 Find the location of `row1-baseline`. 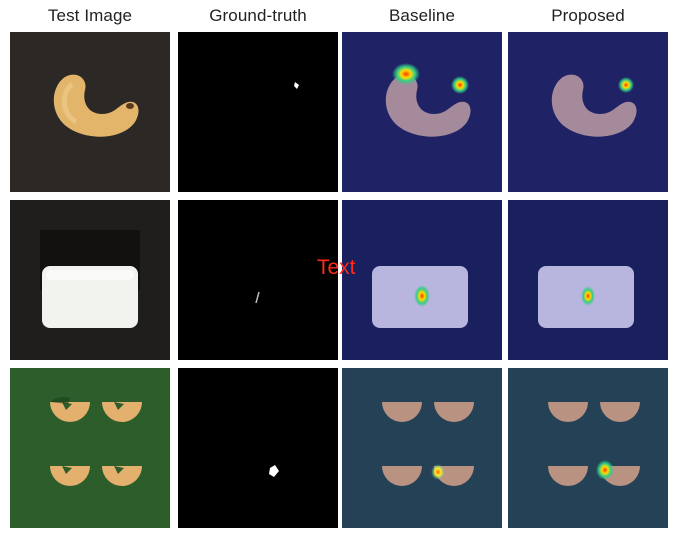

row1-baseline is located at coordinates (422, 112).